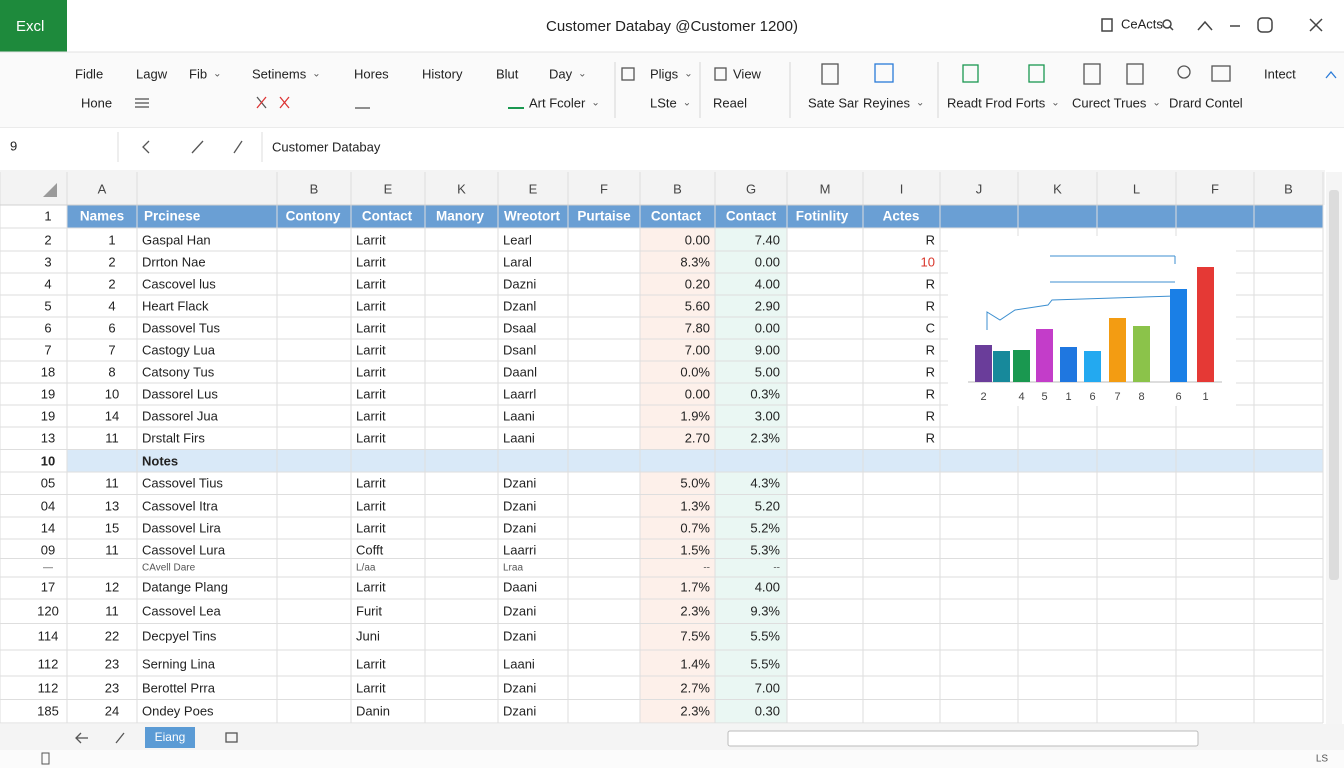 The width and height of the screenshot is (1344, 768). I want to click on ribbon-tab: View, so click(747, 73).